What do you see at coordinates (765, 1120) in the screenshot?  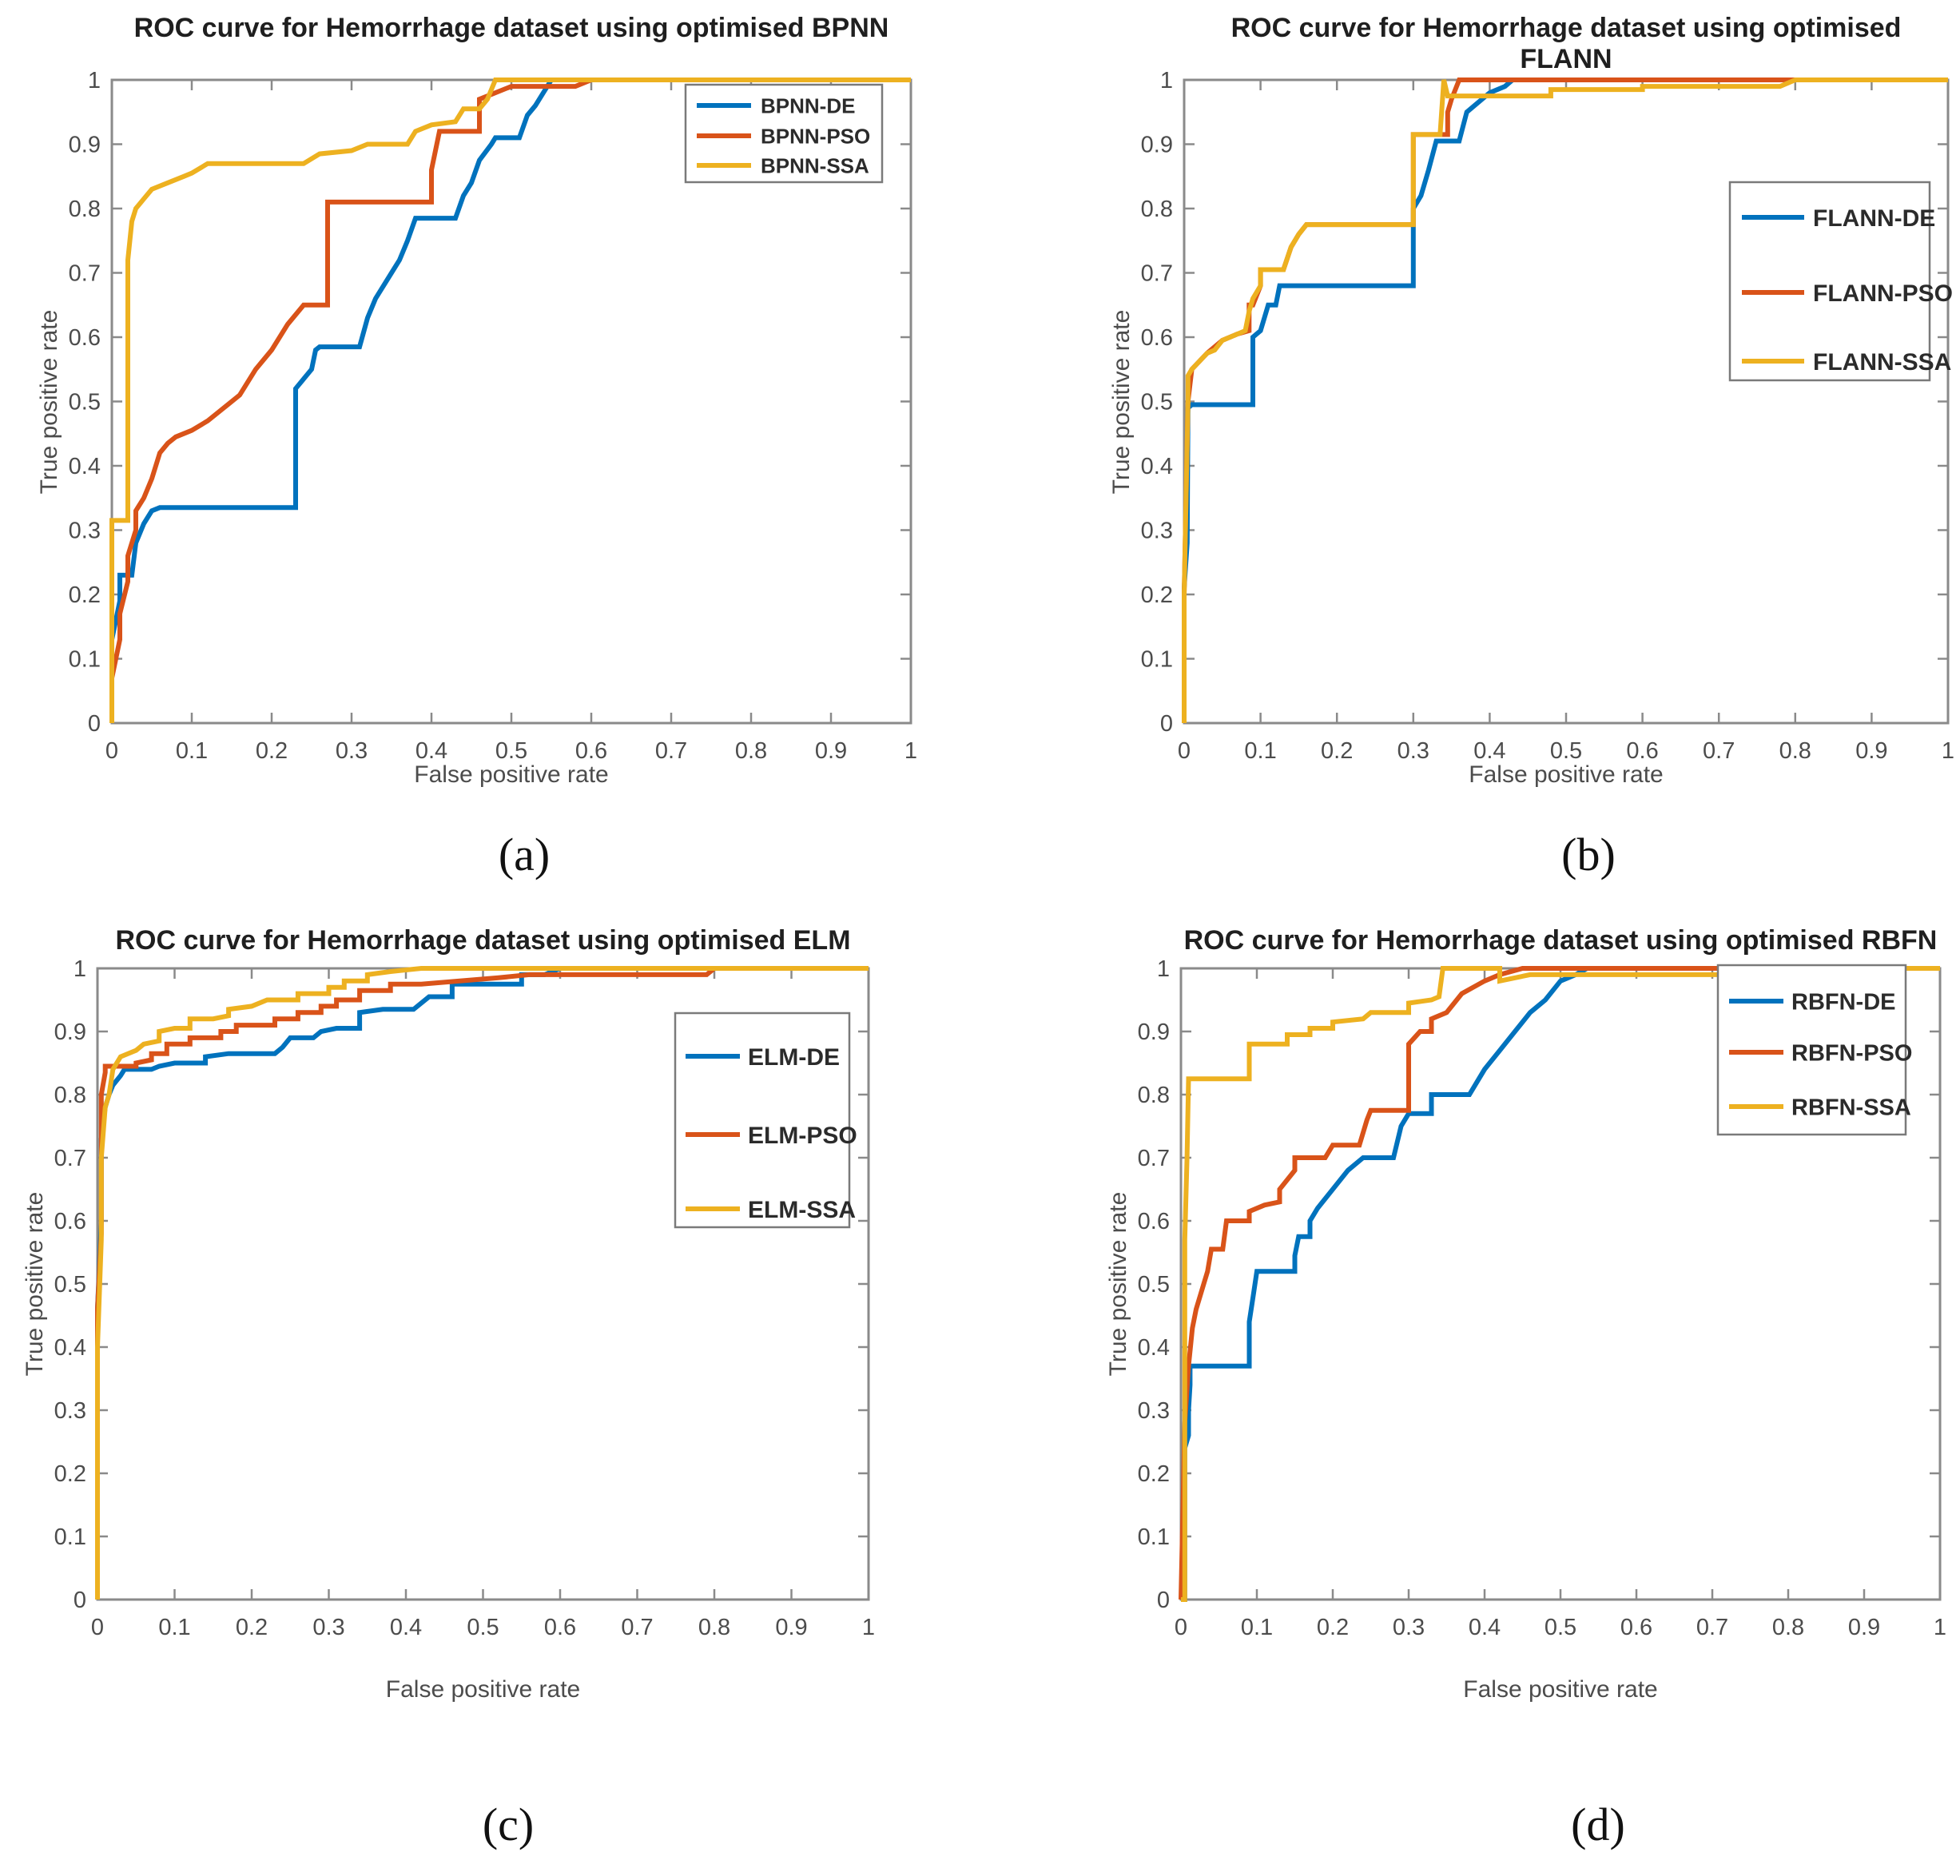 I see `legend: ELM-DE ELM-PSO ELM-SSA` at bounding box center [765, 1120].